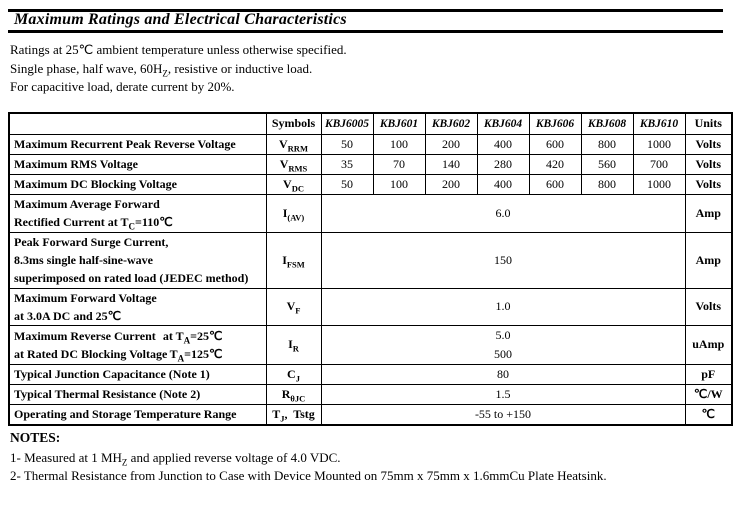 The height and width of the screenshot is (507, 741). What do you see at coordinates (137, 414) in the screenshot?
I see `row-label: Operating and Storage Temperature Range` at bounding box center [137, 414].